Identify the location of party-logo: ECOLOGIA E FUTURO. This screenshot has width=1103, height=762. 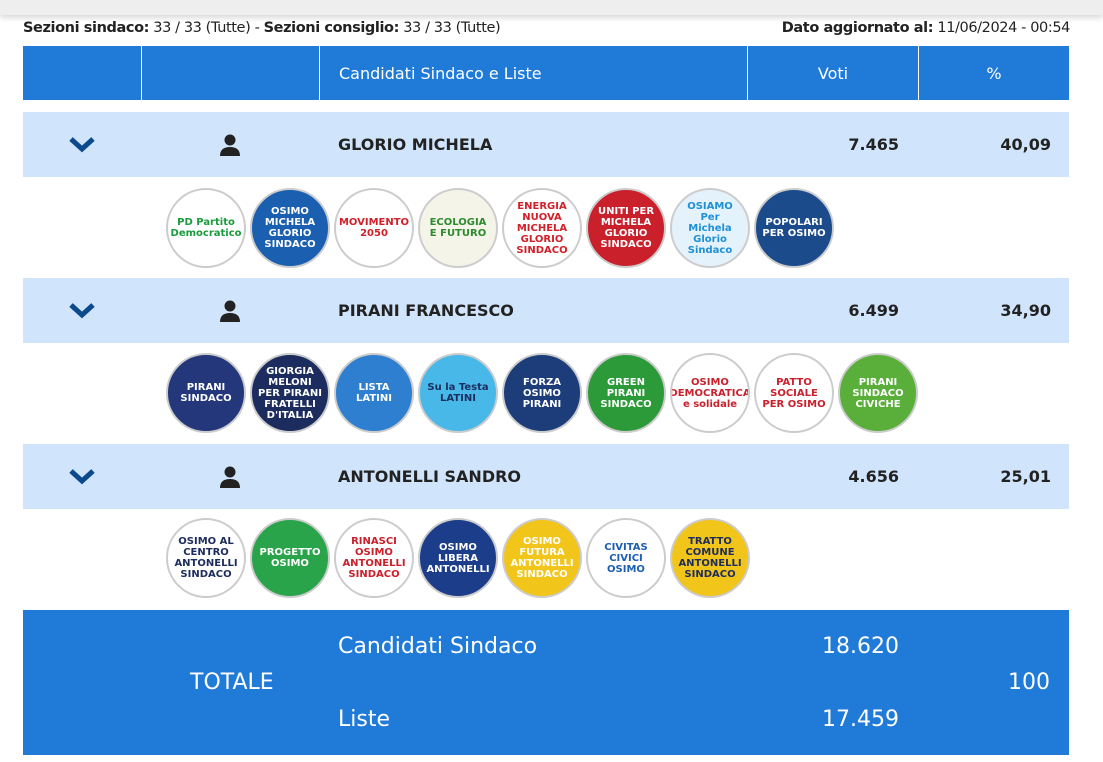
(458, 228).